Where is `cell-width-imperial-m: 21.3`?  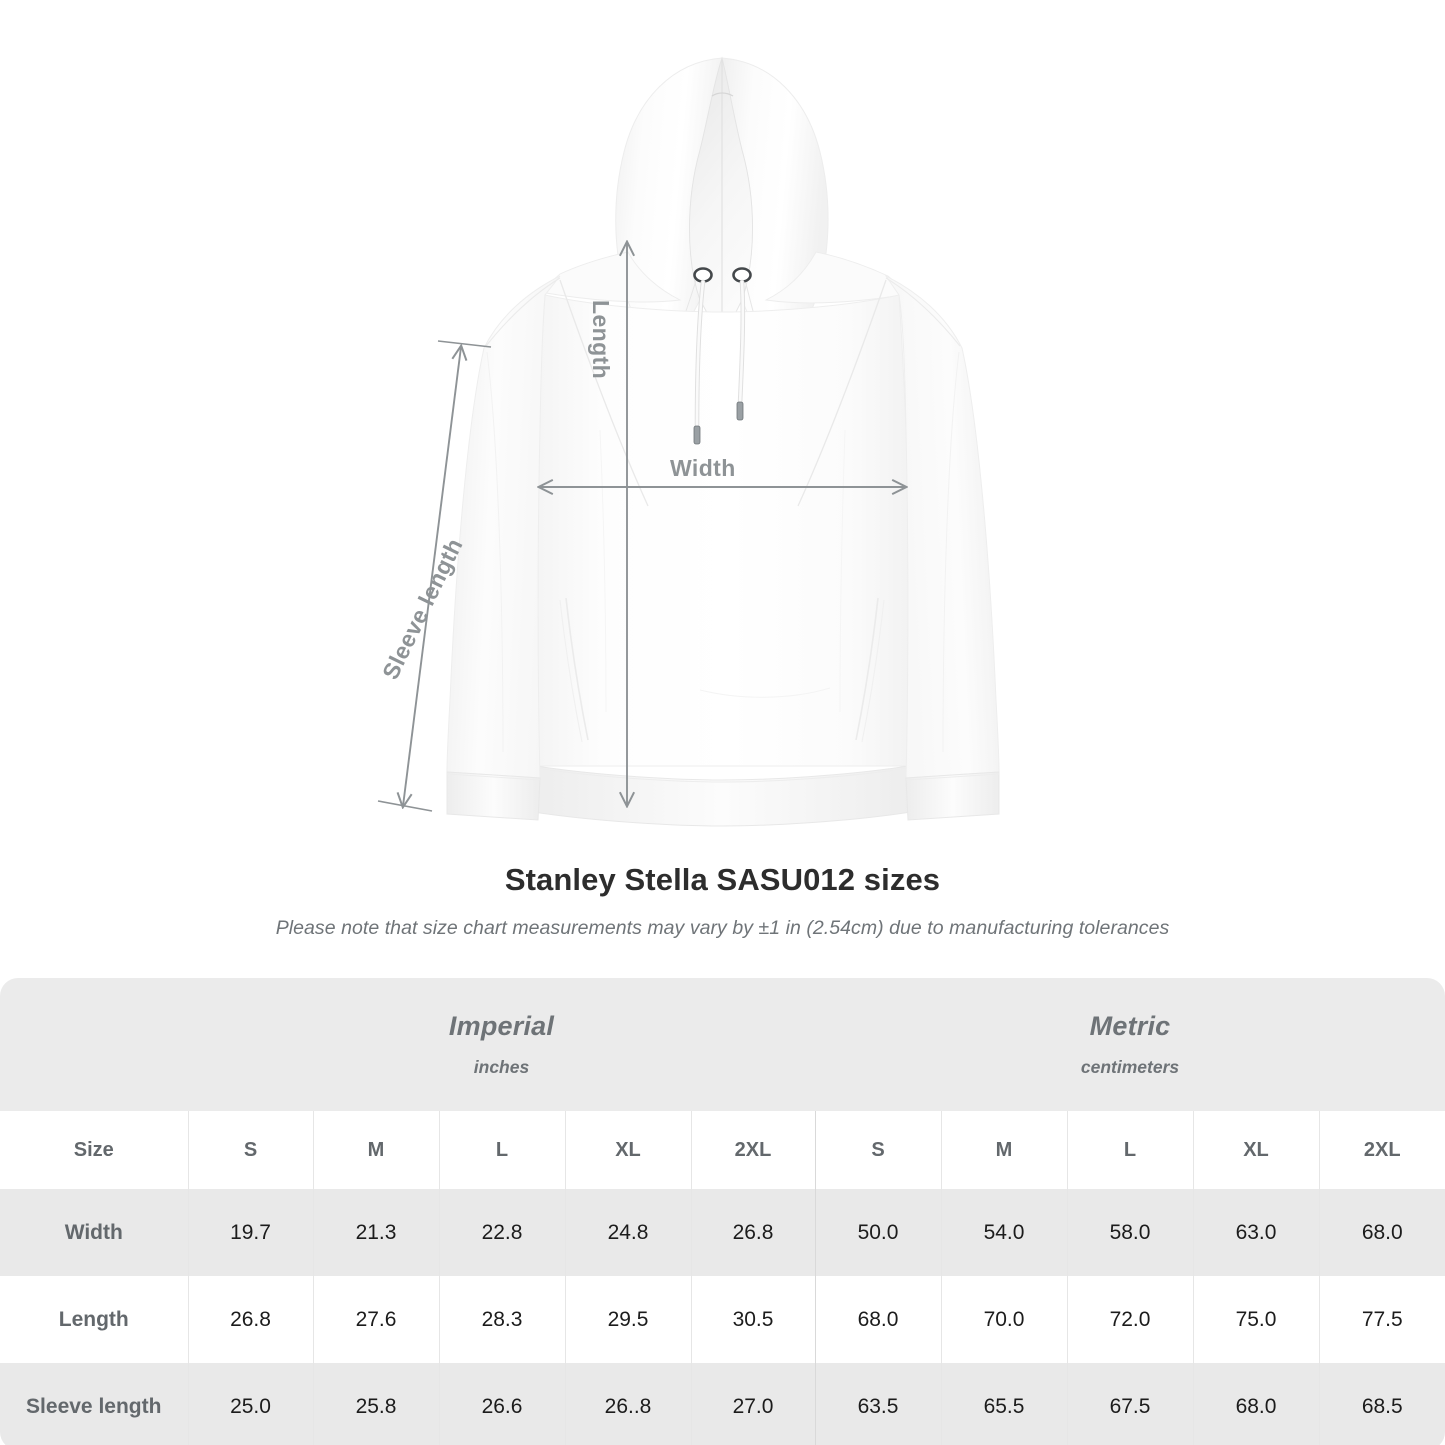 cell-width-imperial-m: 21.3 is located at coordinates (375, 1232).